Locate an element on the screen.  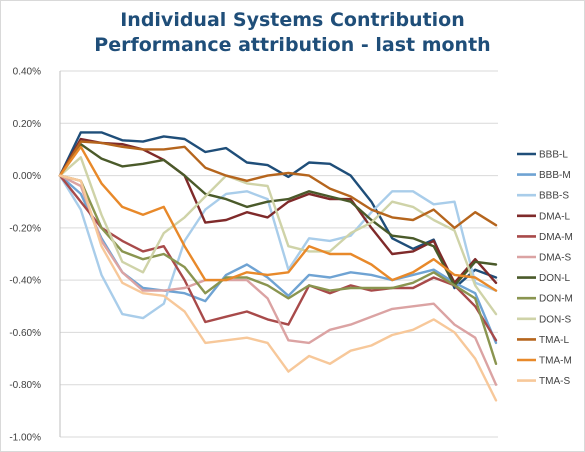
y-tick-label: 0.20% is located at coordinates (27, 124).